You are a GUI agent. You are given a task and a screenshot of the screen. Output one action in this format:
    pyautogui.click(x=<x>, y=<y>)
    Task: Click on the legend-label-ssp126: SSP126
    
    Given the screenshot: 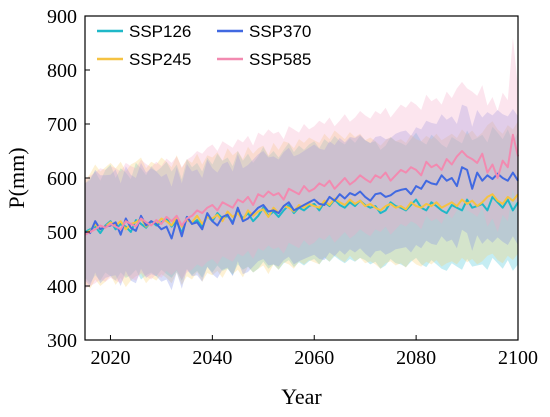 What is the action you would take?
    pyautogui.click(x=160, y=31)
    